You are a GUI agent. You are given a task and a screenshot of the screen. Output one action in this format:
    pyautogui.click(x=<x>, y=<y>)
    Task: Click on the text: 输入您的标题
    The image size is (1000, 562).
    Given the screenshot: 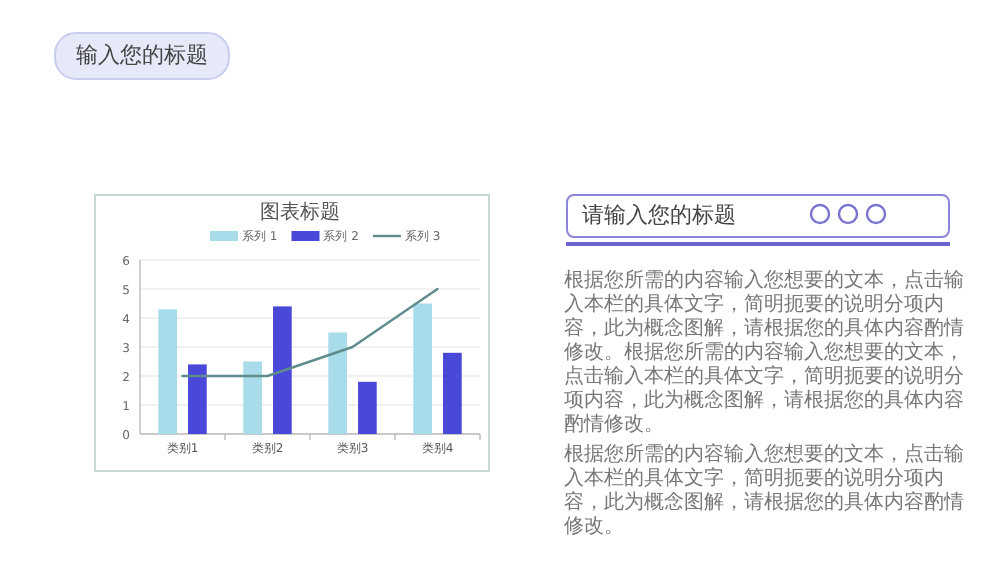 What is the action you would take?
    pyautogui.click(x=142, y=56)
    